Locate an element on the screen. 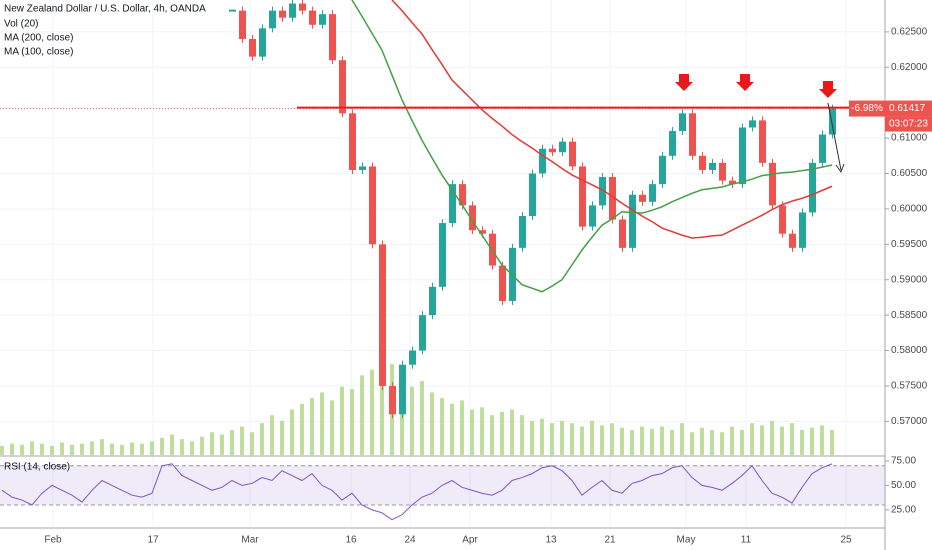  x-tick-label: Feb is located at coordinates (53, 540).